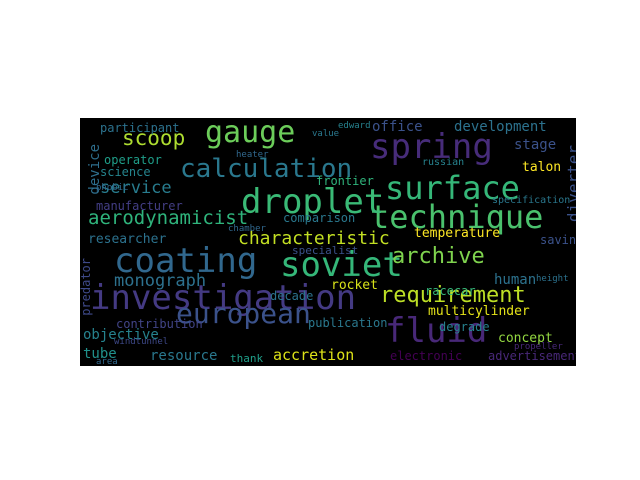 The image size is (640, 480). I want to click on word-frontier: frontier, so click(345, 181).